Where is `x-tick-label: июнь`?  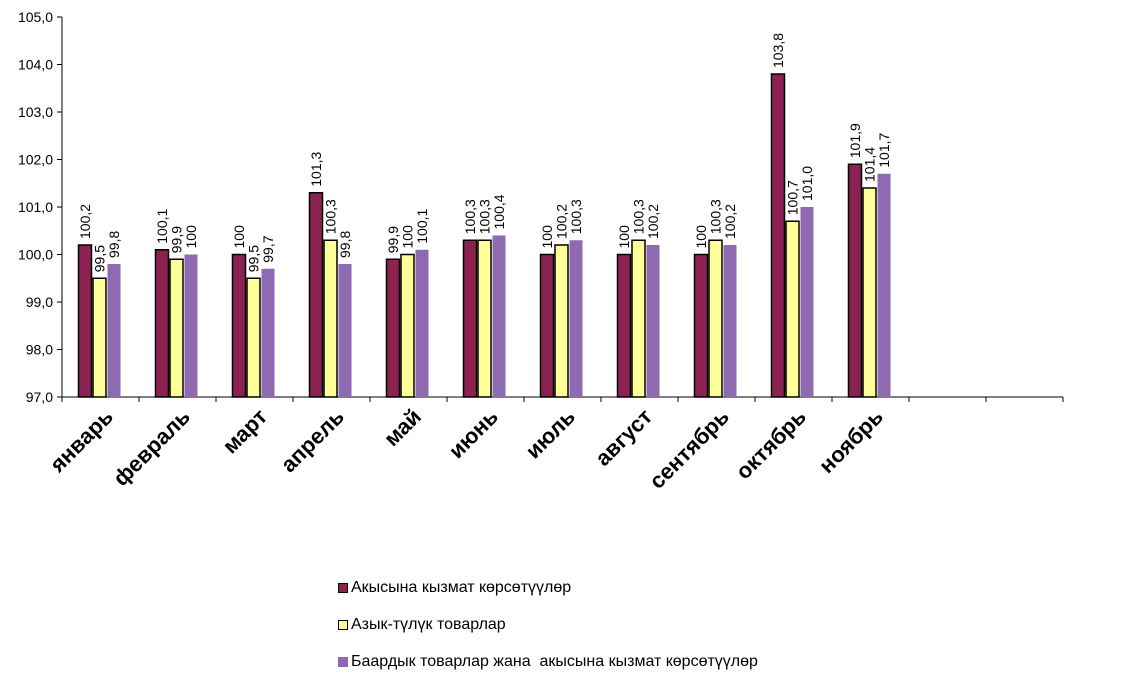 x-tick-label: июнь is located at coordinates (473, 433).